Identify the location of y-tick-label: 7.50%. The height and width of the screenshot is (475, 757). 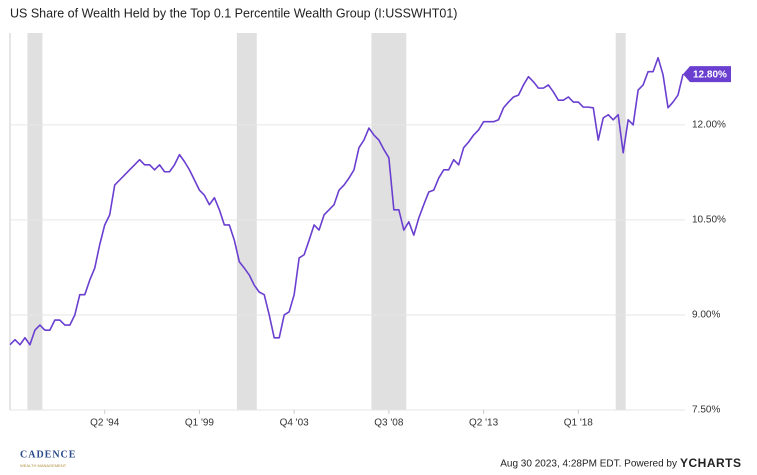
(706, 410).